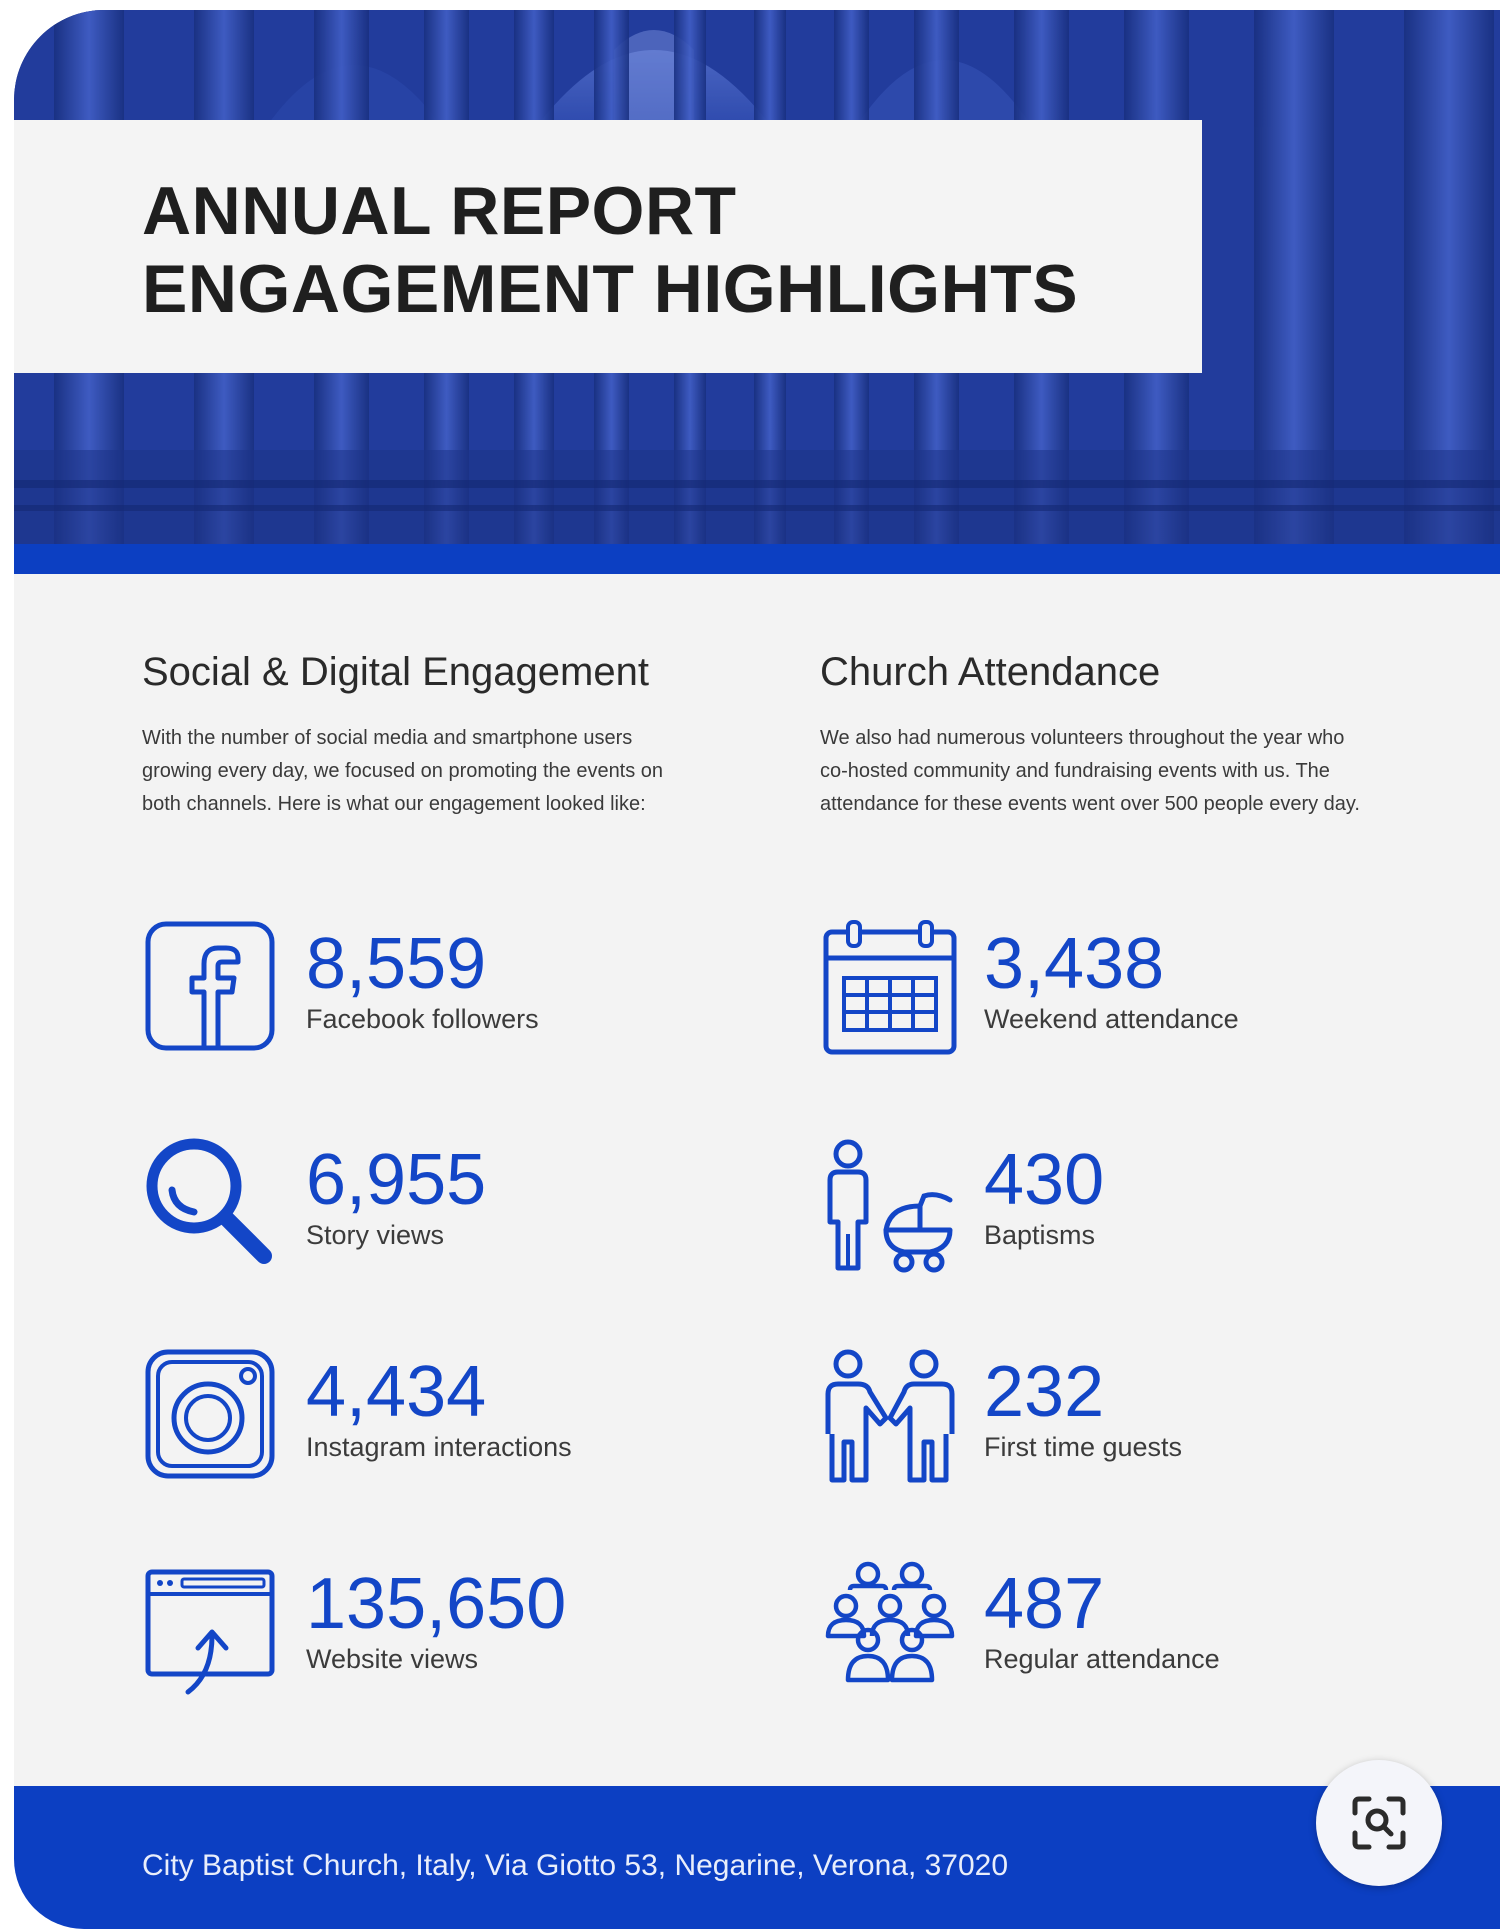 This screenshot has width=1500, height=1929. I want to click on hero-accent-strip, so click(757, 559).